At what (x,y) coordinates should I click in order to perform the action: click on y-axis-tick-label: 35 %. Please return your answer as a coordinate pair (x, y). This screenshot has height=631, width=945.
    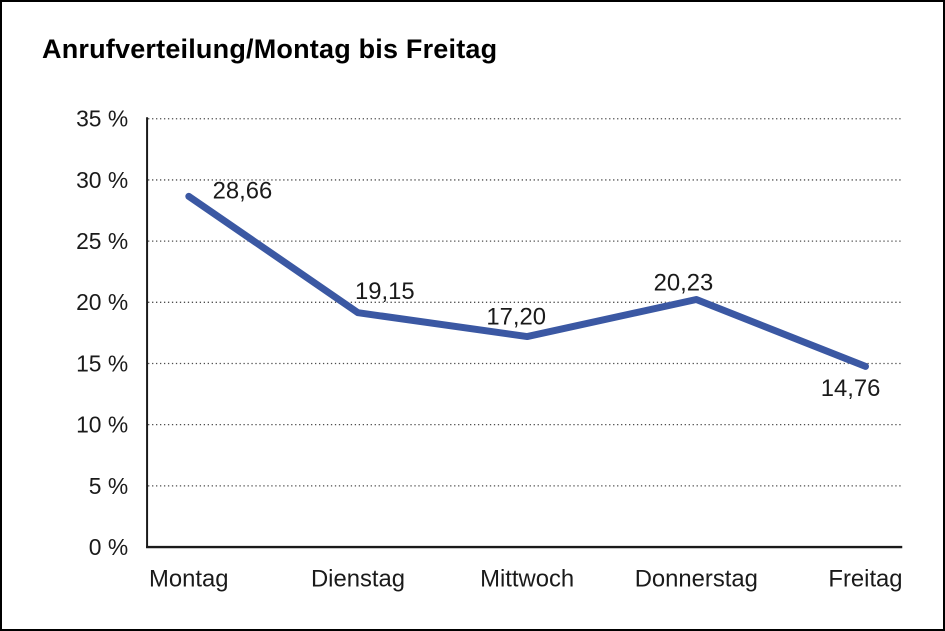
    Looking at the image, I should click on (102, 119).